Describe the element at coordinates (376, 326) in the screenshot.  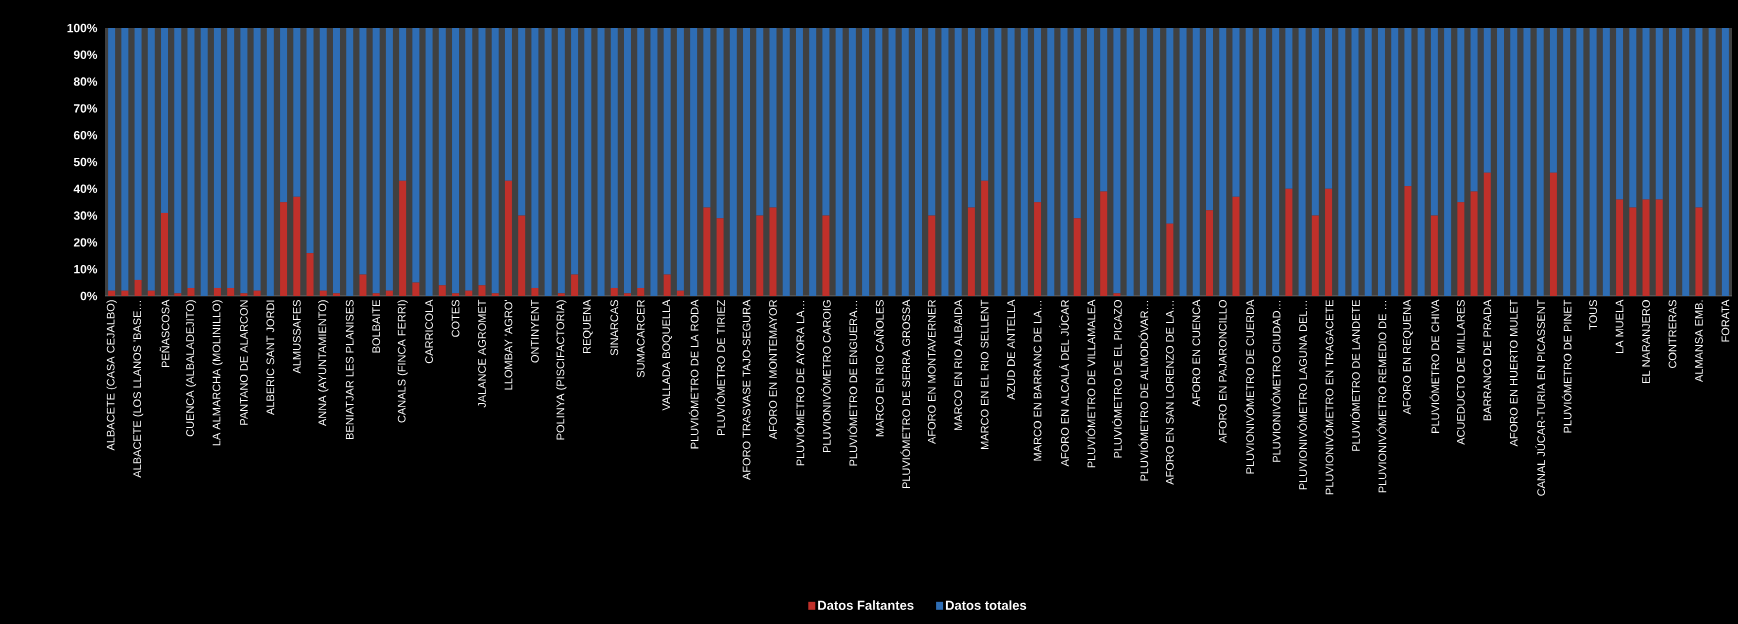
I see `x-tick-label: BOLBAITE` at that location.